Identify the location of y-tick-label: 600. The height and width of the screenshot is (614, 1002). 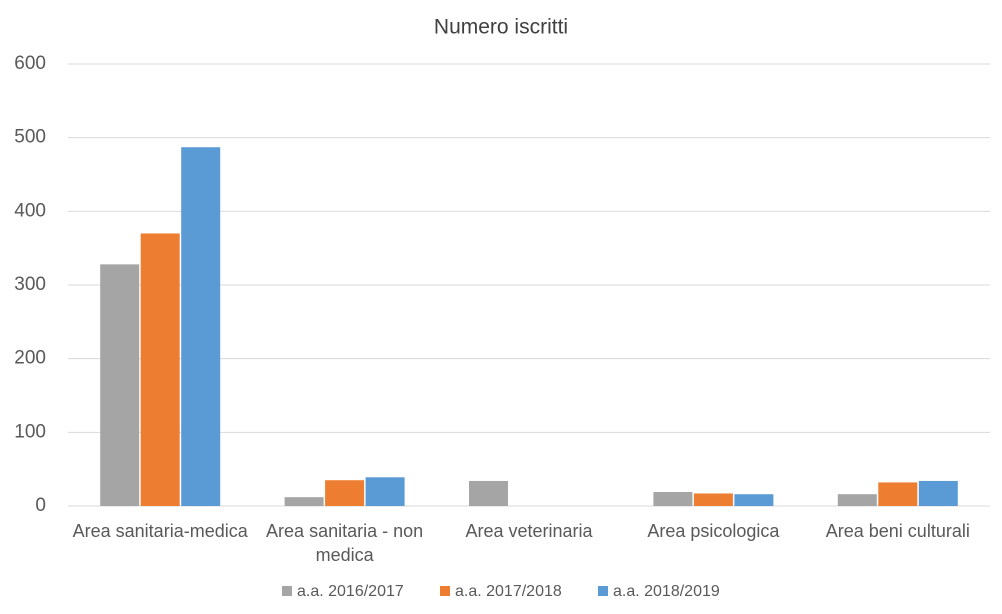
(30, 63).